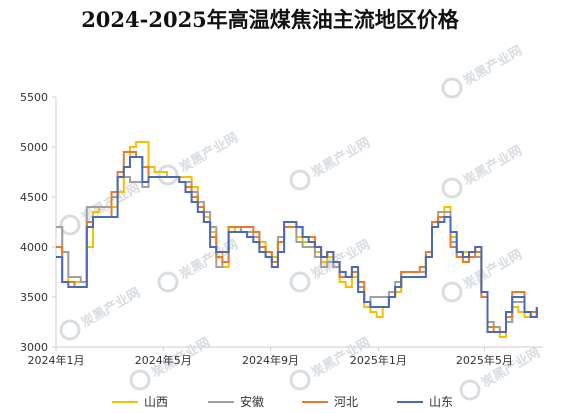 This screenshot has width=580, height=413. I want to click on legend-item: 山西, so click(140, 402).